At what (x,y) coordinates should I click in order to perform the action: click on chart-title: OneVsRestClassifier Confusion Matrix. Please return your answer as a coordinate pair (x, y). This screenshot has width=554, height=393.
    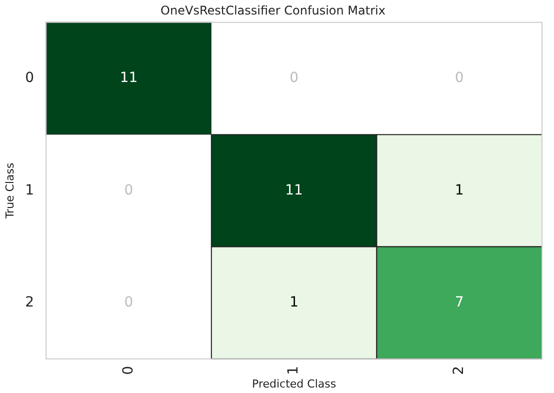
    Looking at the image, I should click on (273, 10).